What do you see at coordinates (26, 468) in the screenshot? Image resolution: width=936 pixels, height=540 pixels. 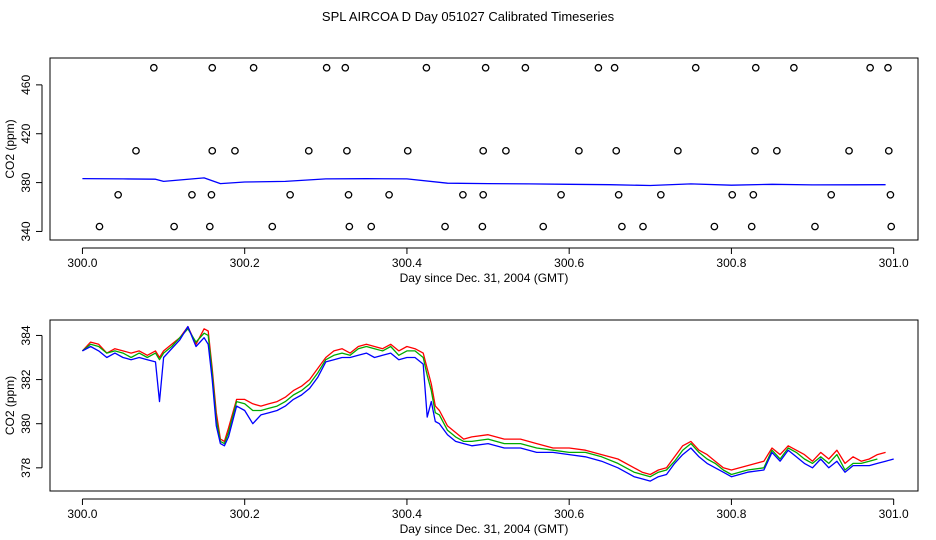 I see `y-tick-label: 378` at bounding box center [26, 468].